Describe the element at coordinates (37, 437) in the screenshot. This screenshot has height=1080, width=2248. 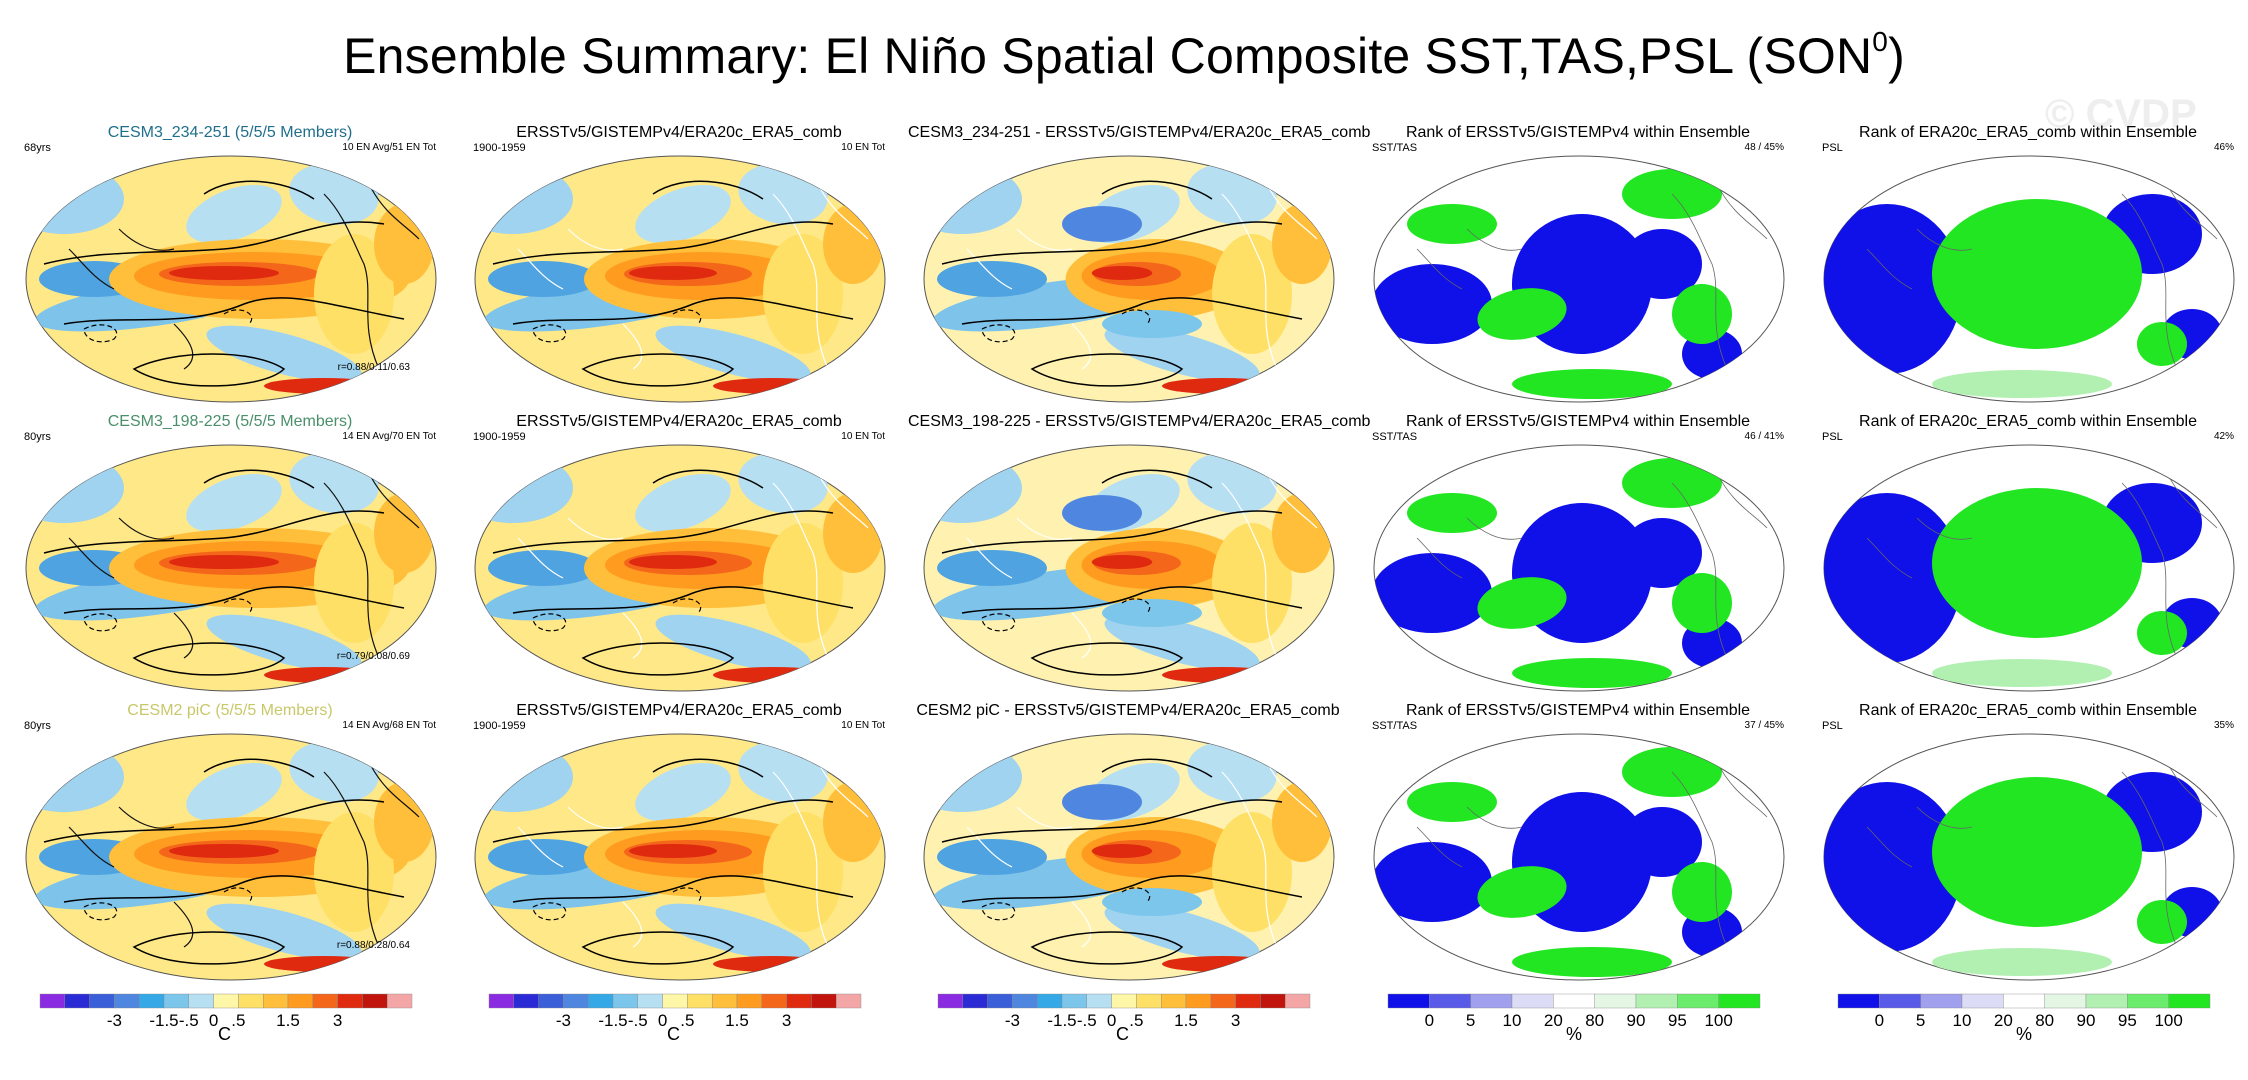
I see `panel-left-label: 80yrs` at that location.